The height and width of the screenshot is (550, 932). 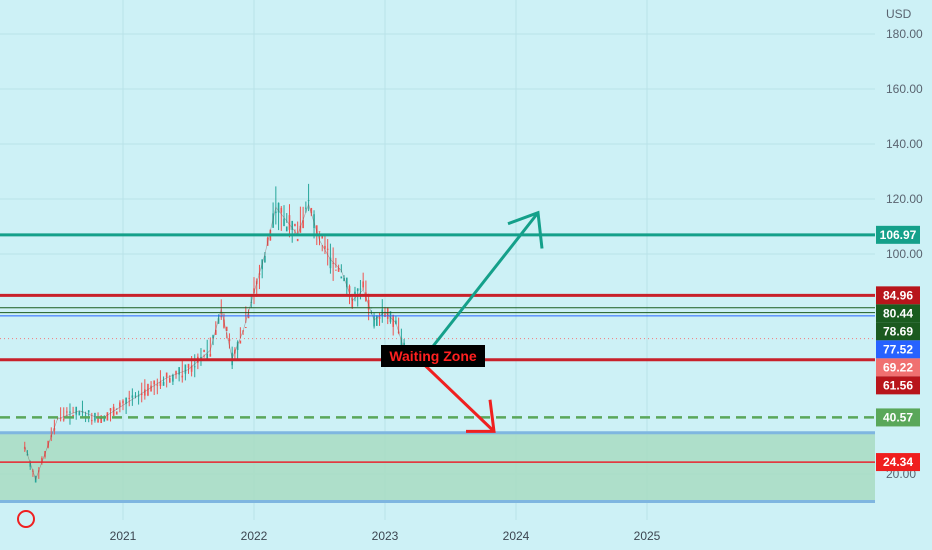 I want to click on price-tag-77.52, so click(x=898, y=349).